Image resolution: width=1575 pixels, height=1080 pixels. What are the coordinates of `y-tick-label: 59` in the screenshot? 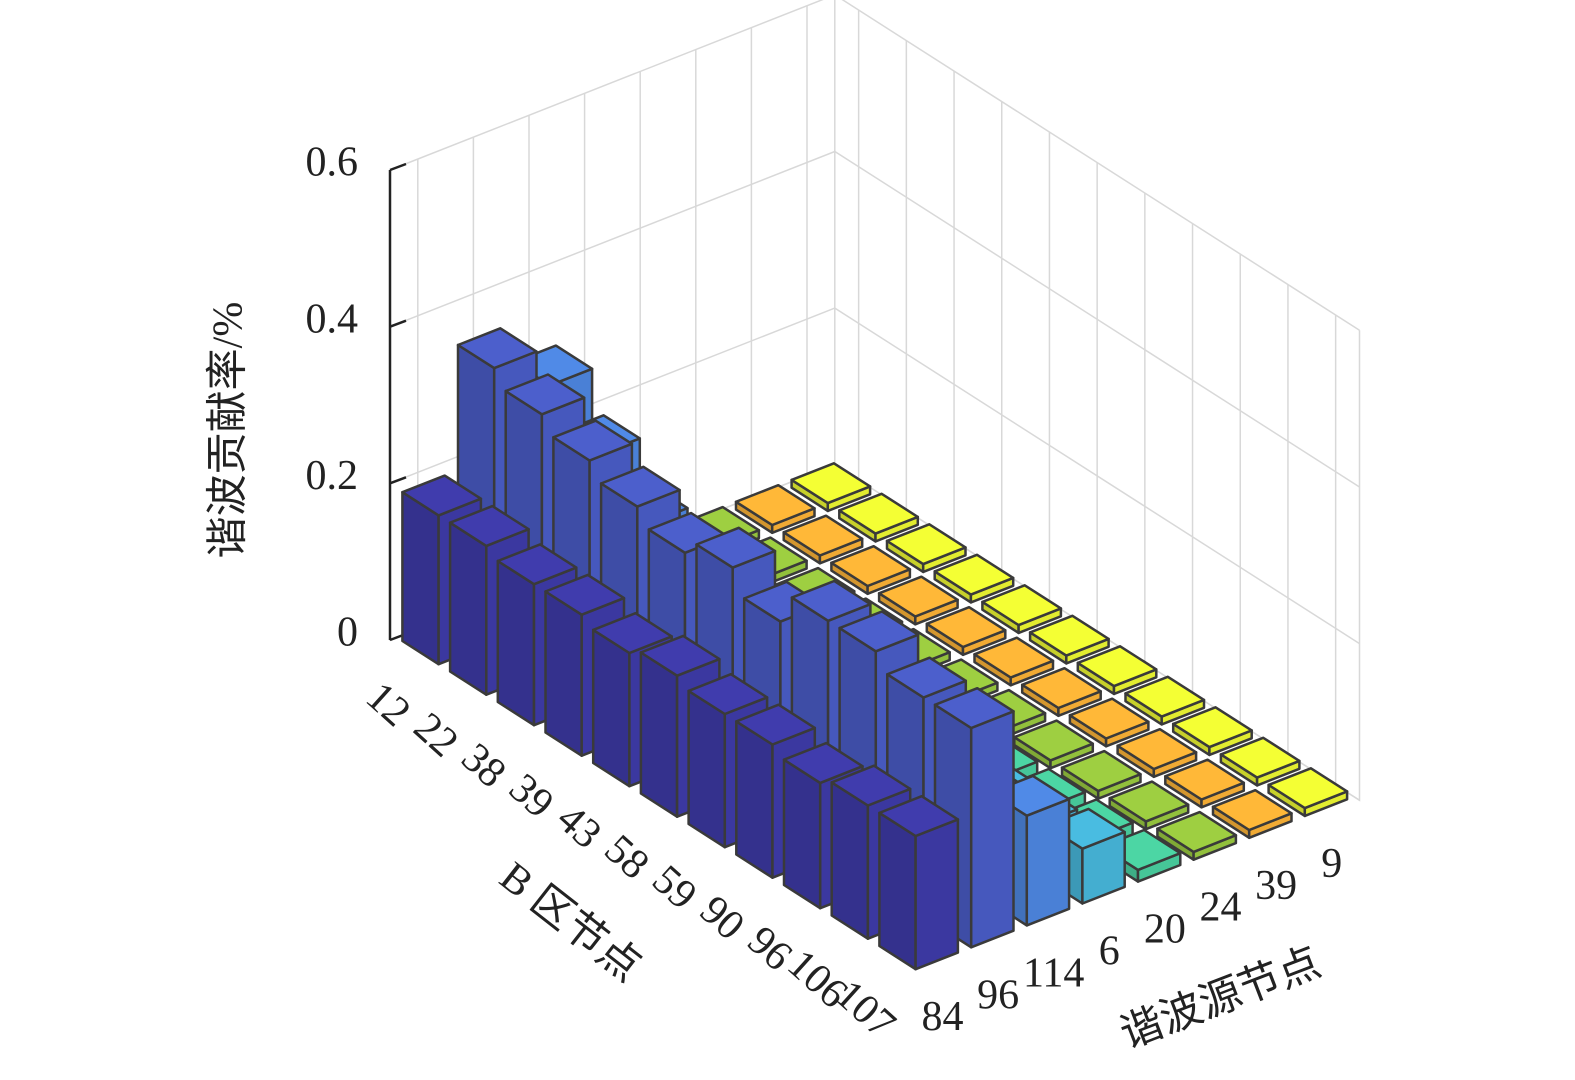 It's located at (674, 888).